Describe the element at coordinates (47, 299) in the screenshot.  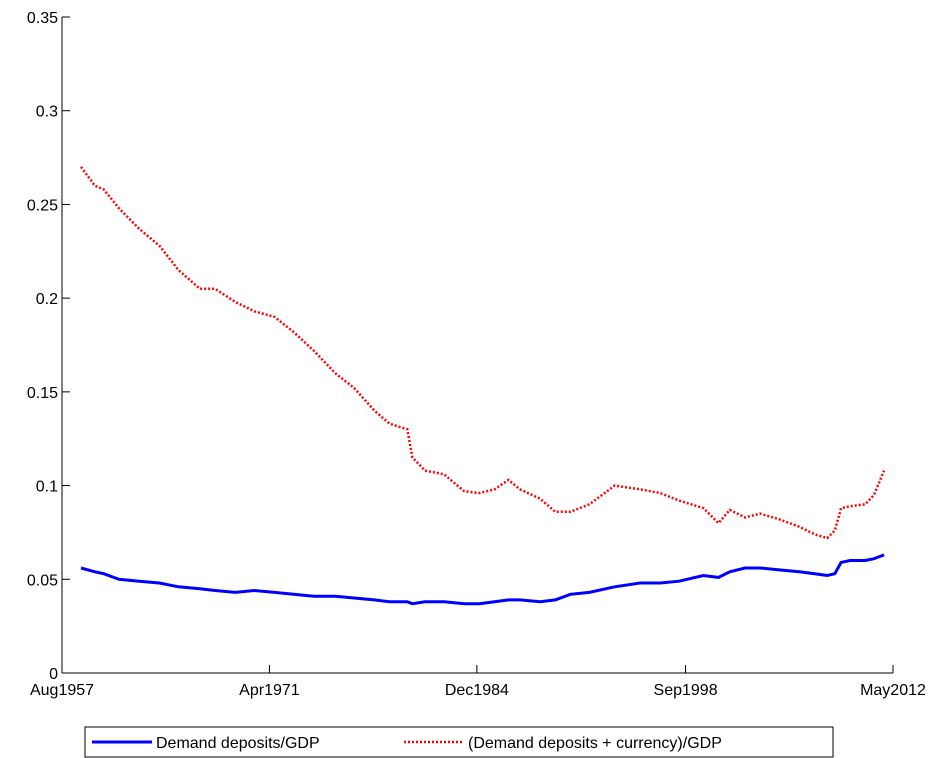
I see `y-tick-label: 0.2` at that location.